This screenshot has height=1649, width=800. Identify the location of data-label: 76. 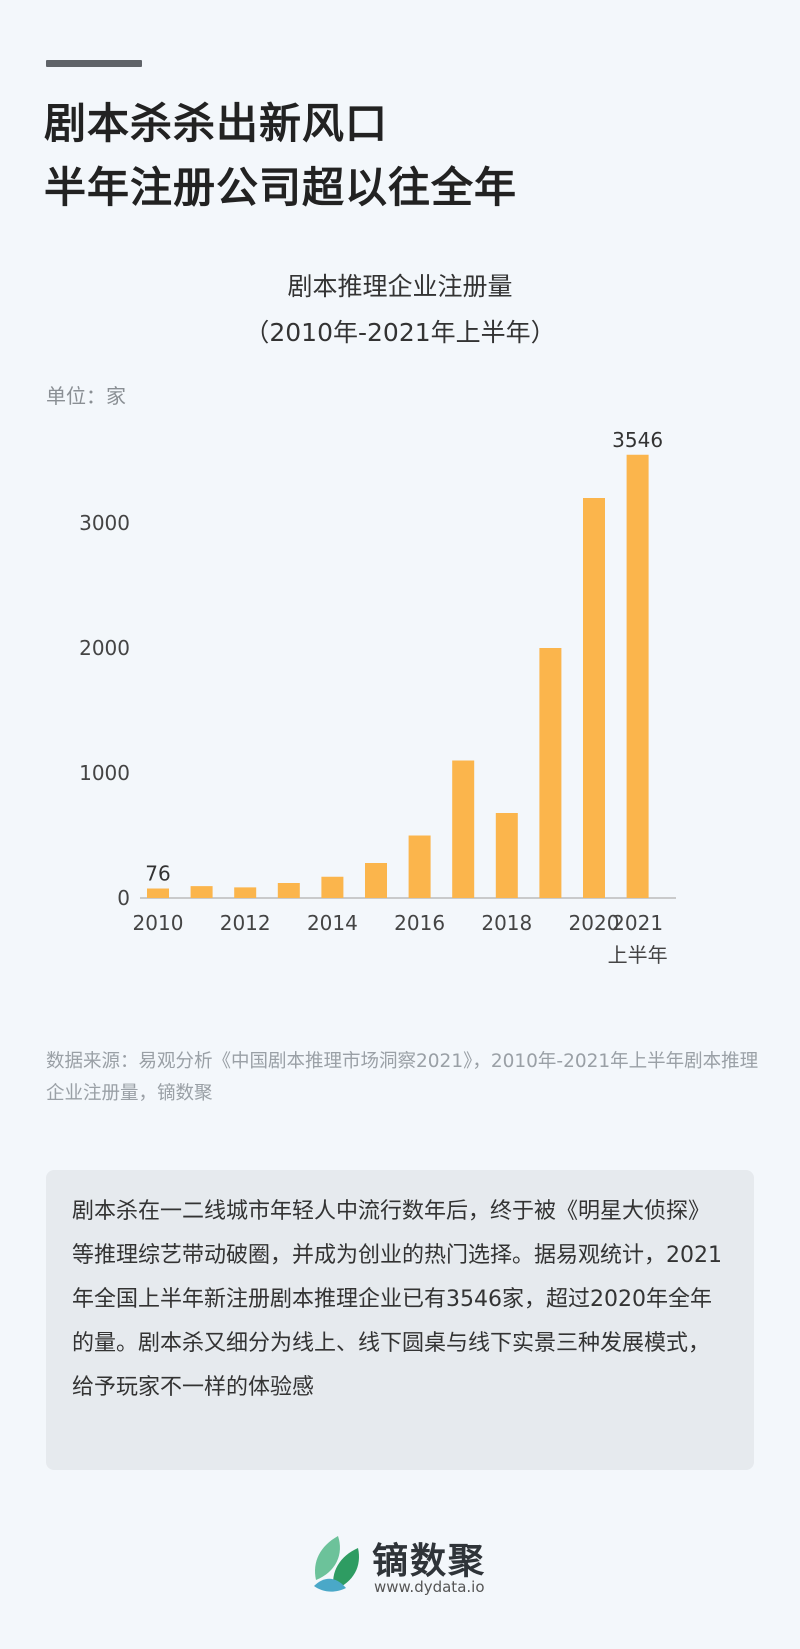
(157, 874).